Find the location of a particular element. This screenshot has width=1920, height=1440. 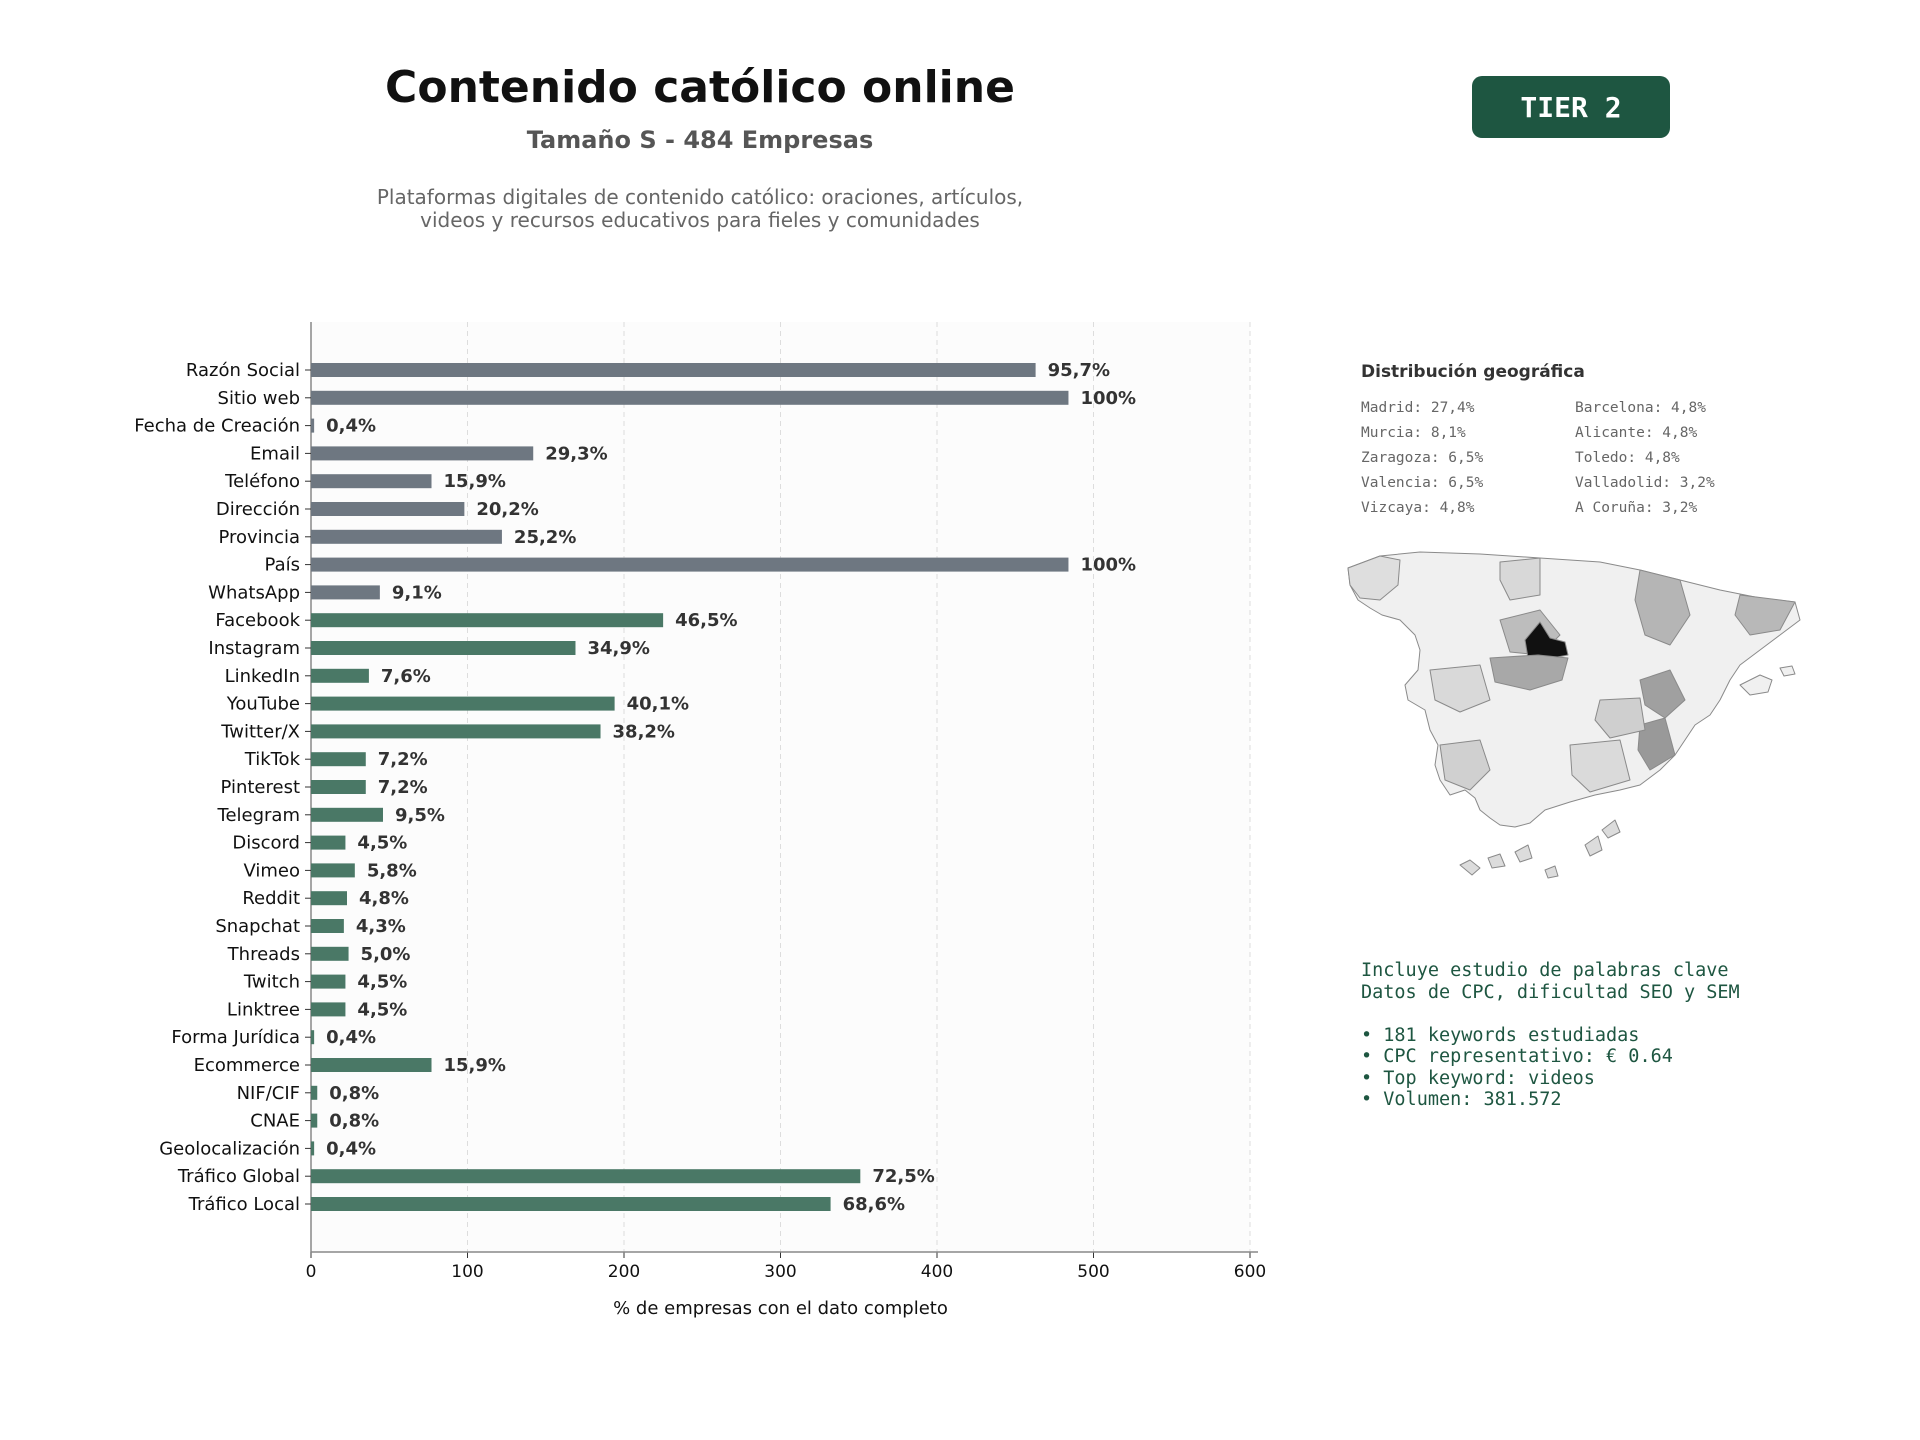

x-tick-label: 0 is located at coordinates (311, 1272).